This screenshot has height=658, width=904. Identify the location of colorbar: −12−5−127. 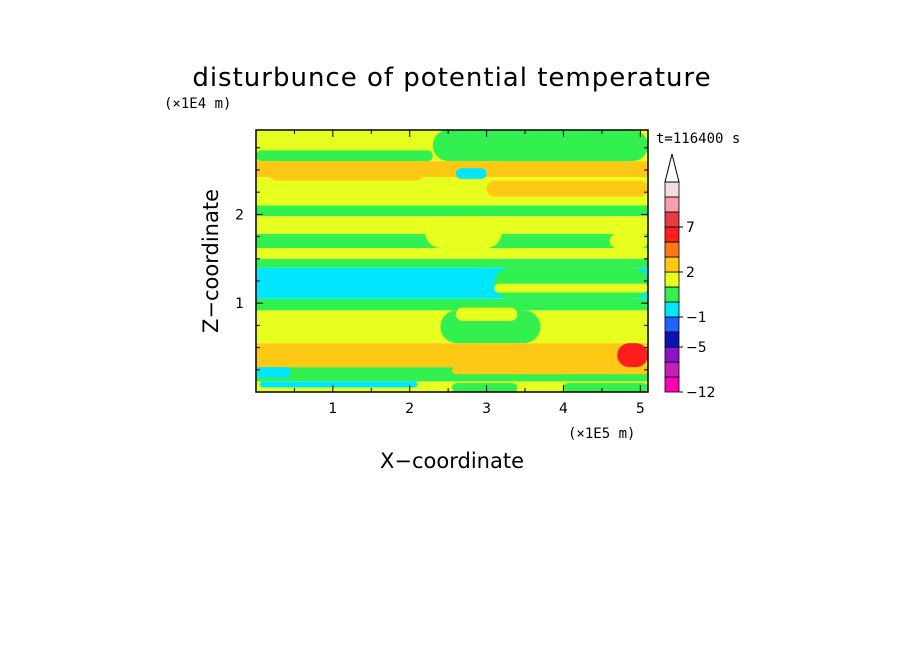
(690, 277).